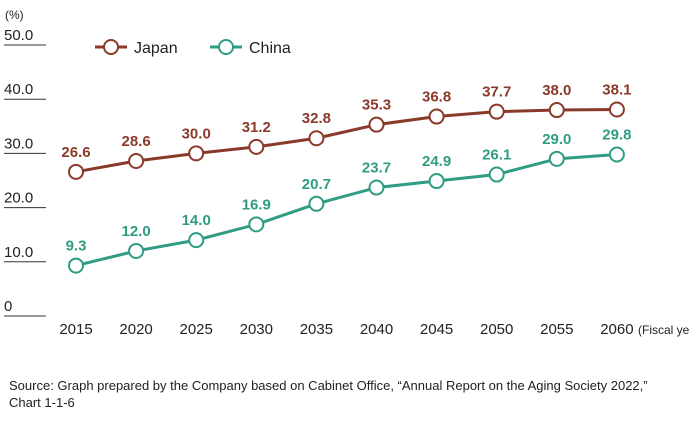 Image resolution: width=690 pixels, height=428 pixels. What do you see at coordinates (256, 204) in the screenshot?
I see `data-label: 16.9` at bounding box center [256, 204].